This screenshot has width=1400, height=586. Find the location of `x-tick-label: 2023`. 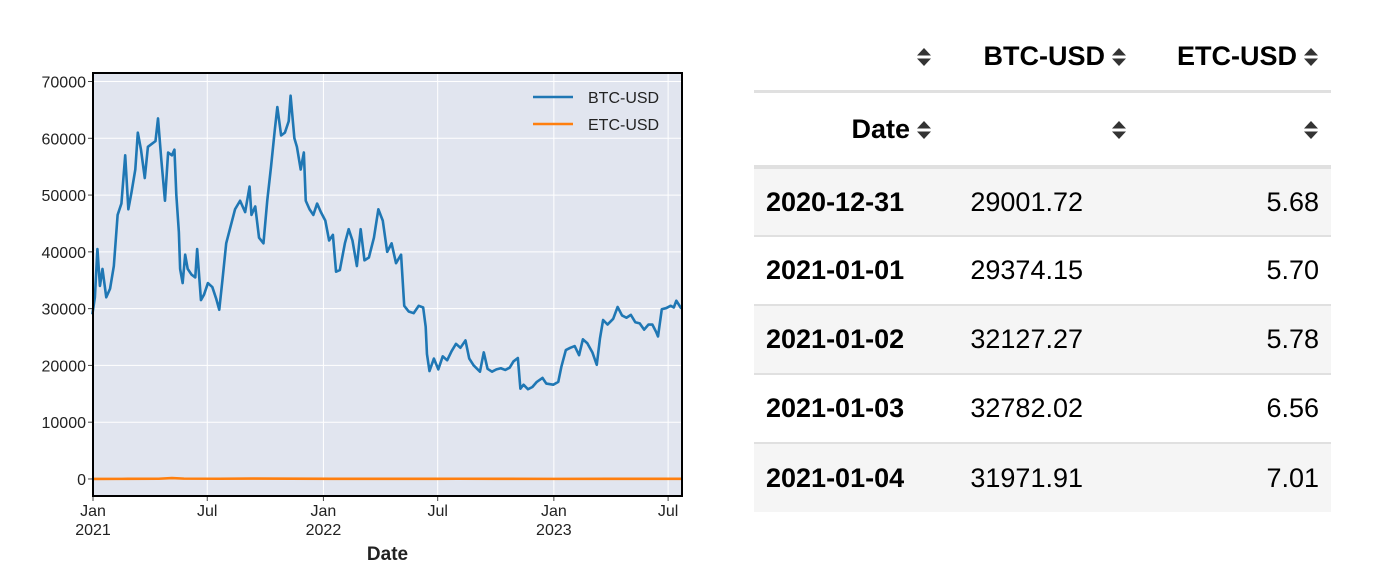

x-tick-label: 2023 is located at coordinates (554, 530).